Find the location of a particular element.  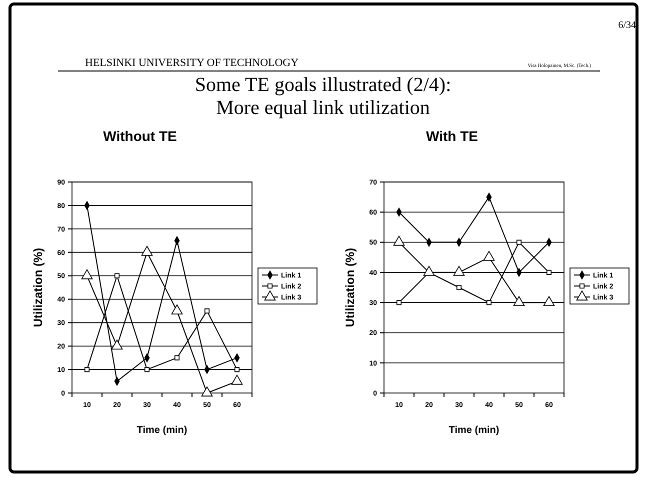

text: More equal link utilization is located at coordinates (323, 108).